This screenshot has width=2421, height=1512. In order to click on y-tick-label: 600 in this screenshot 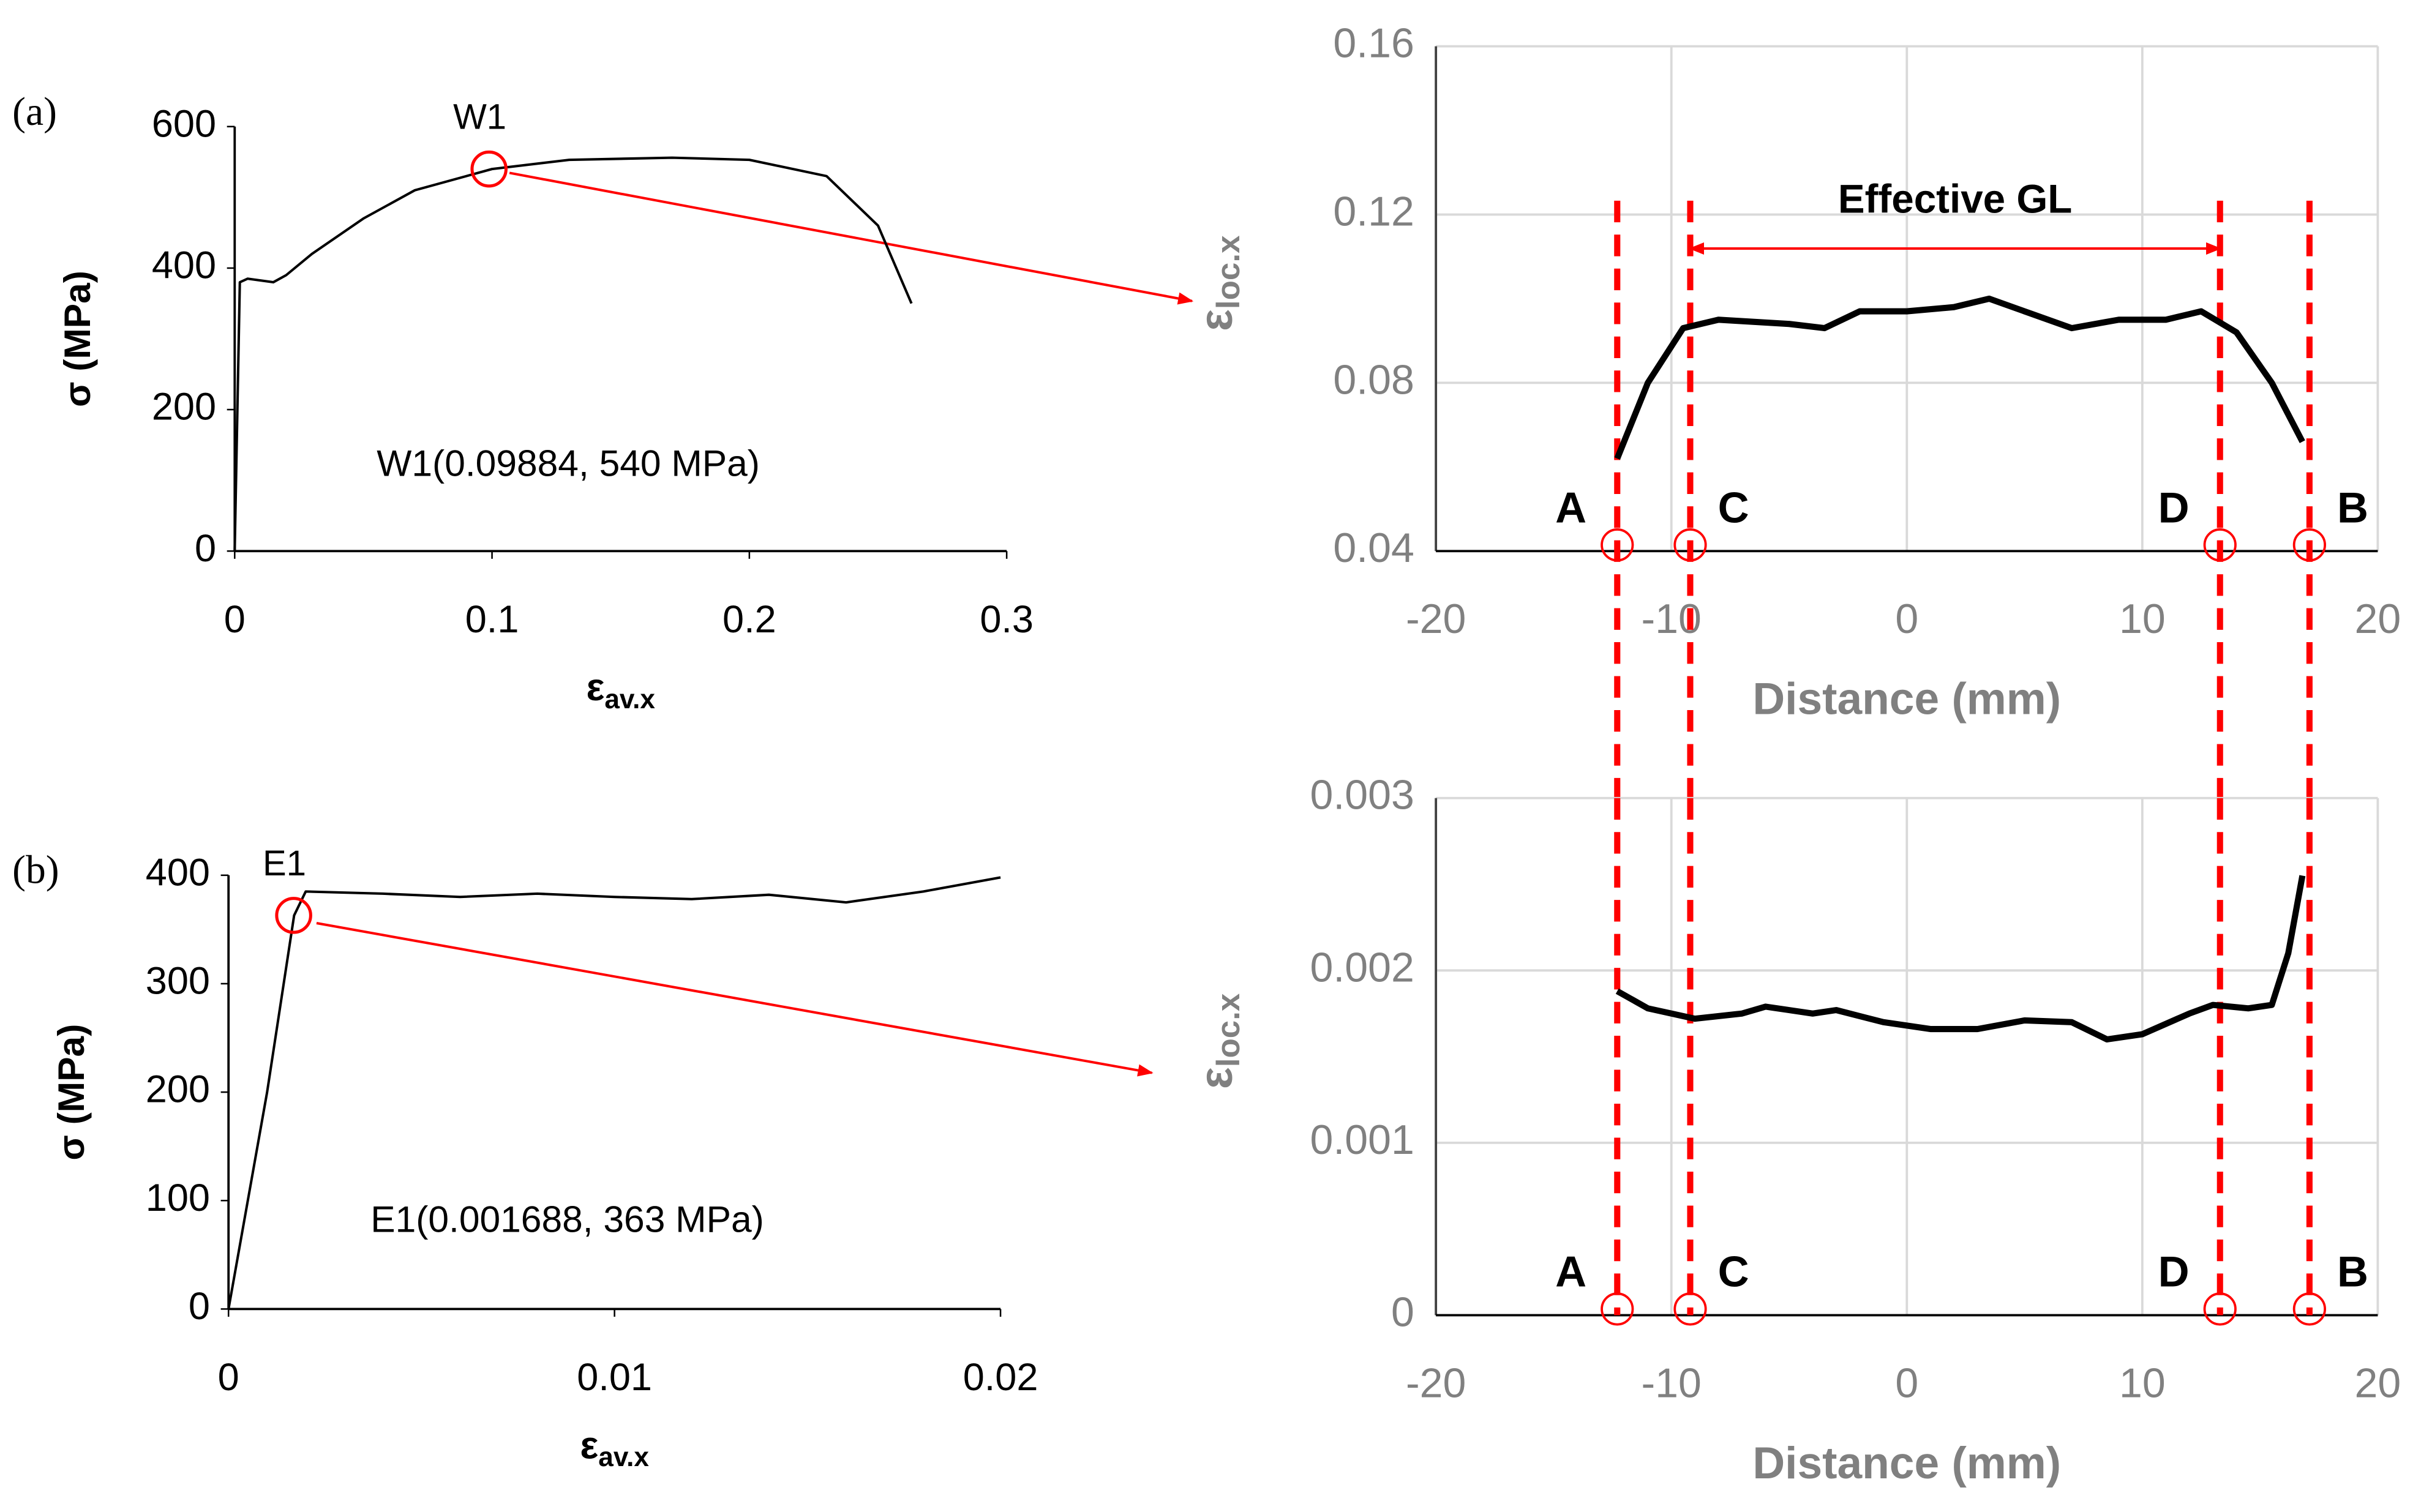, I will do `click(184, 123)`.